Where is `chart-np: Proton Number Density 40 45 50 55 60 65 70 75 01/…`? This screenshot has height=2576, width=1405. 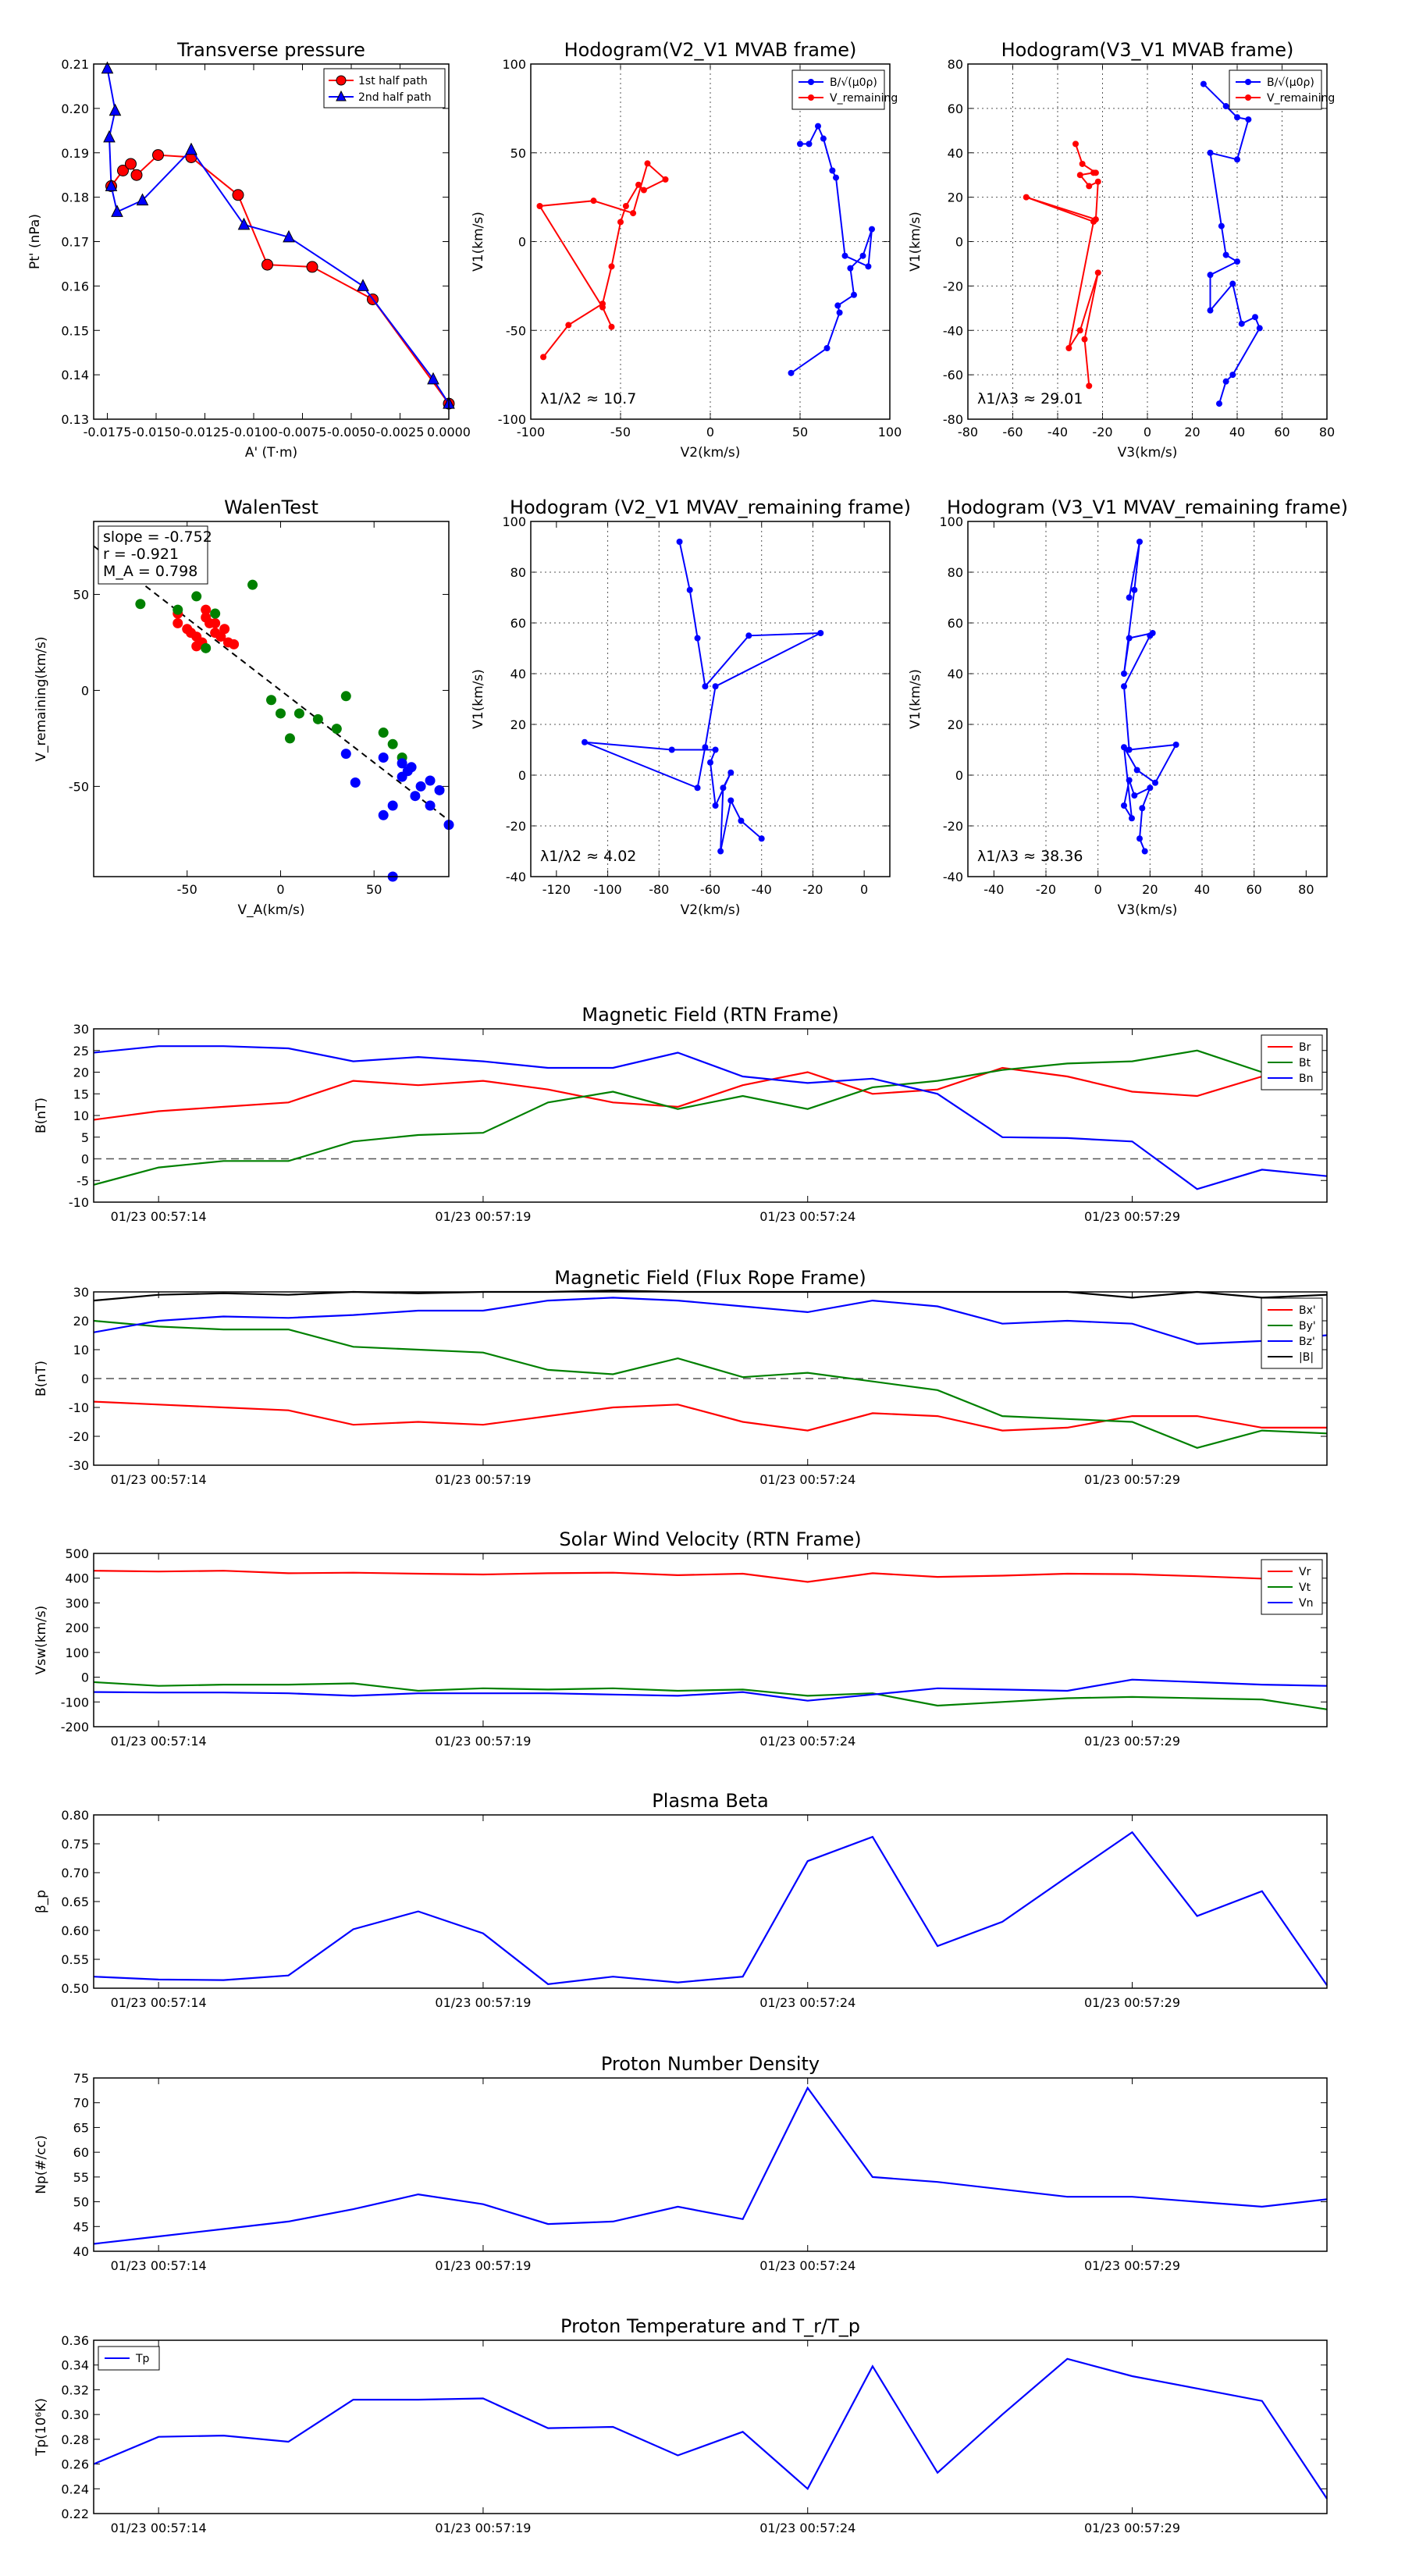 chart-np: Proton Number Density 40 45 50 55 60 65 70 75 01/… is located at coordinates (681, 2163).